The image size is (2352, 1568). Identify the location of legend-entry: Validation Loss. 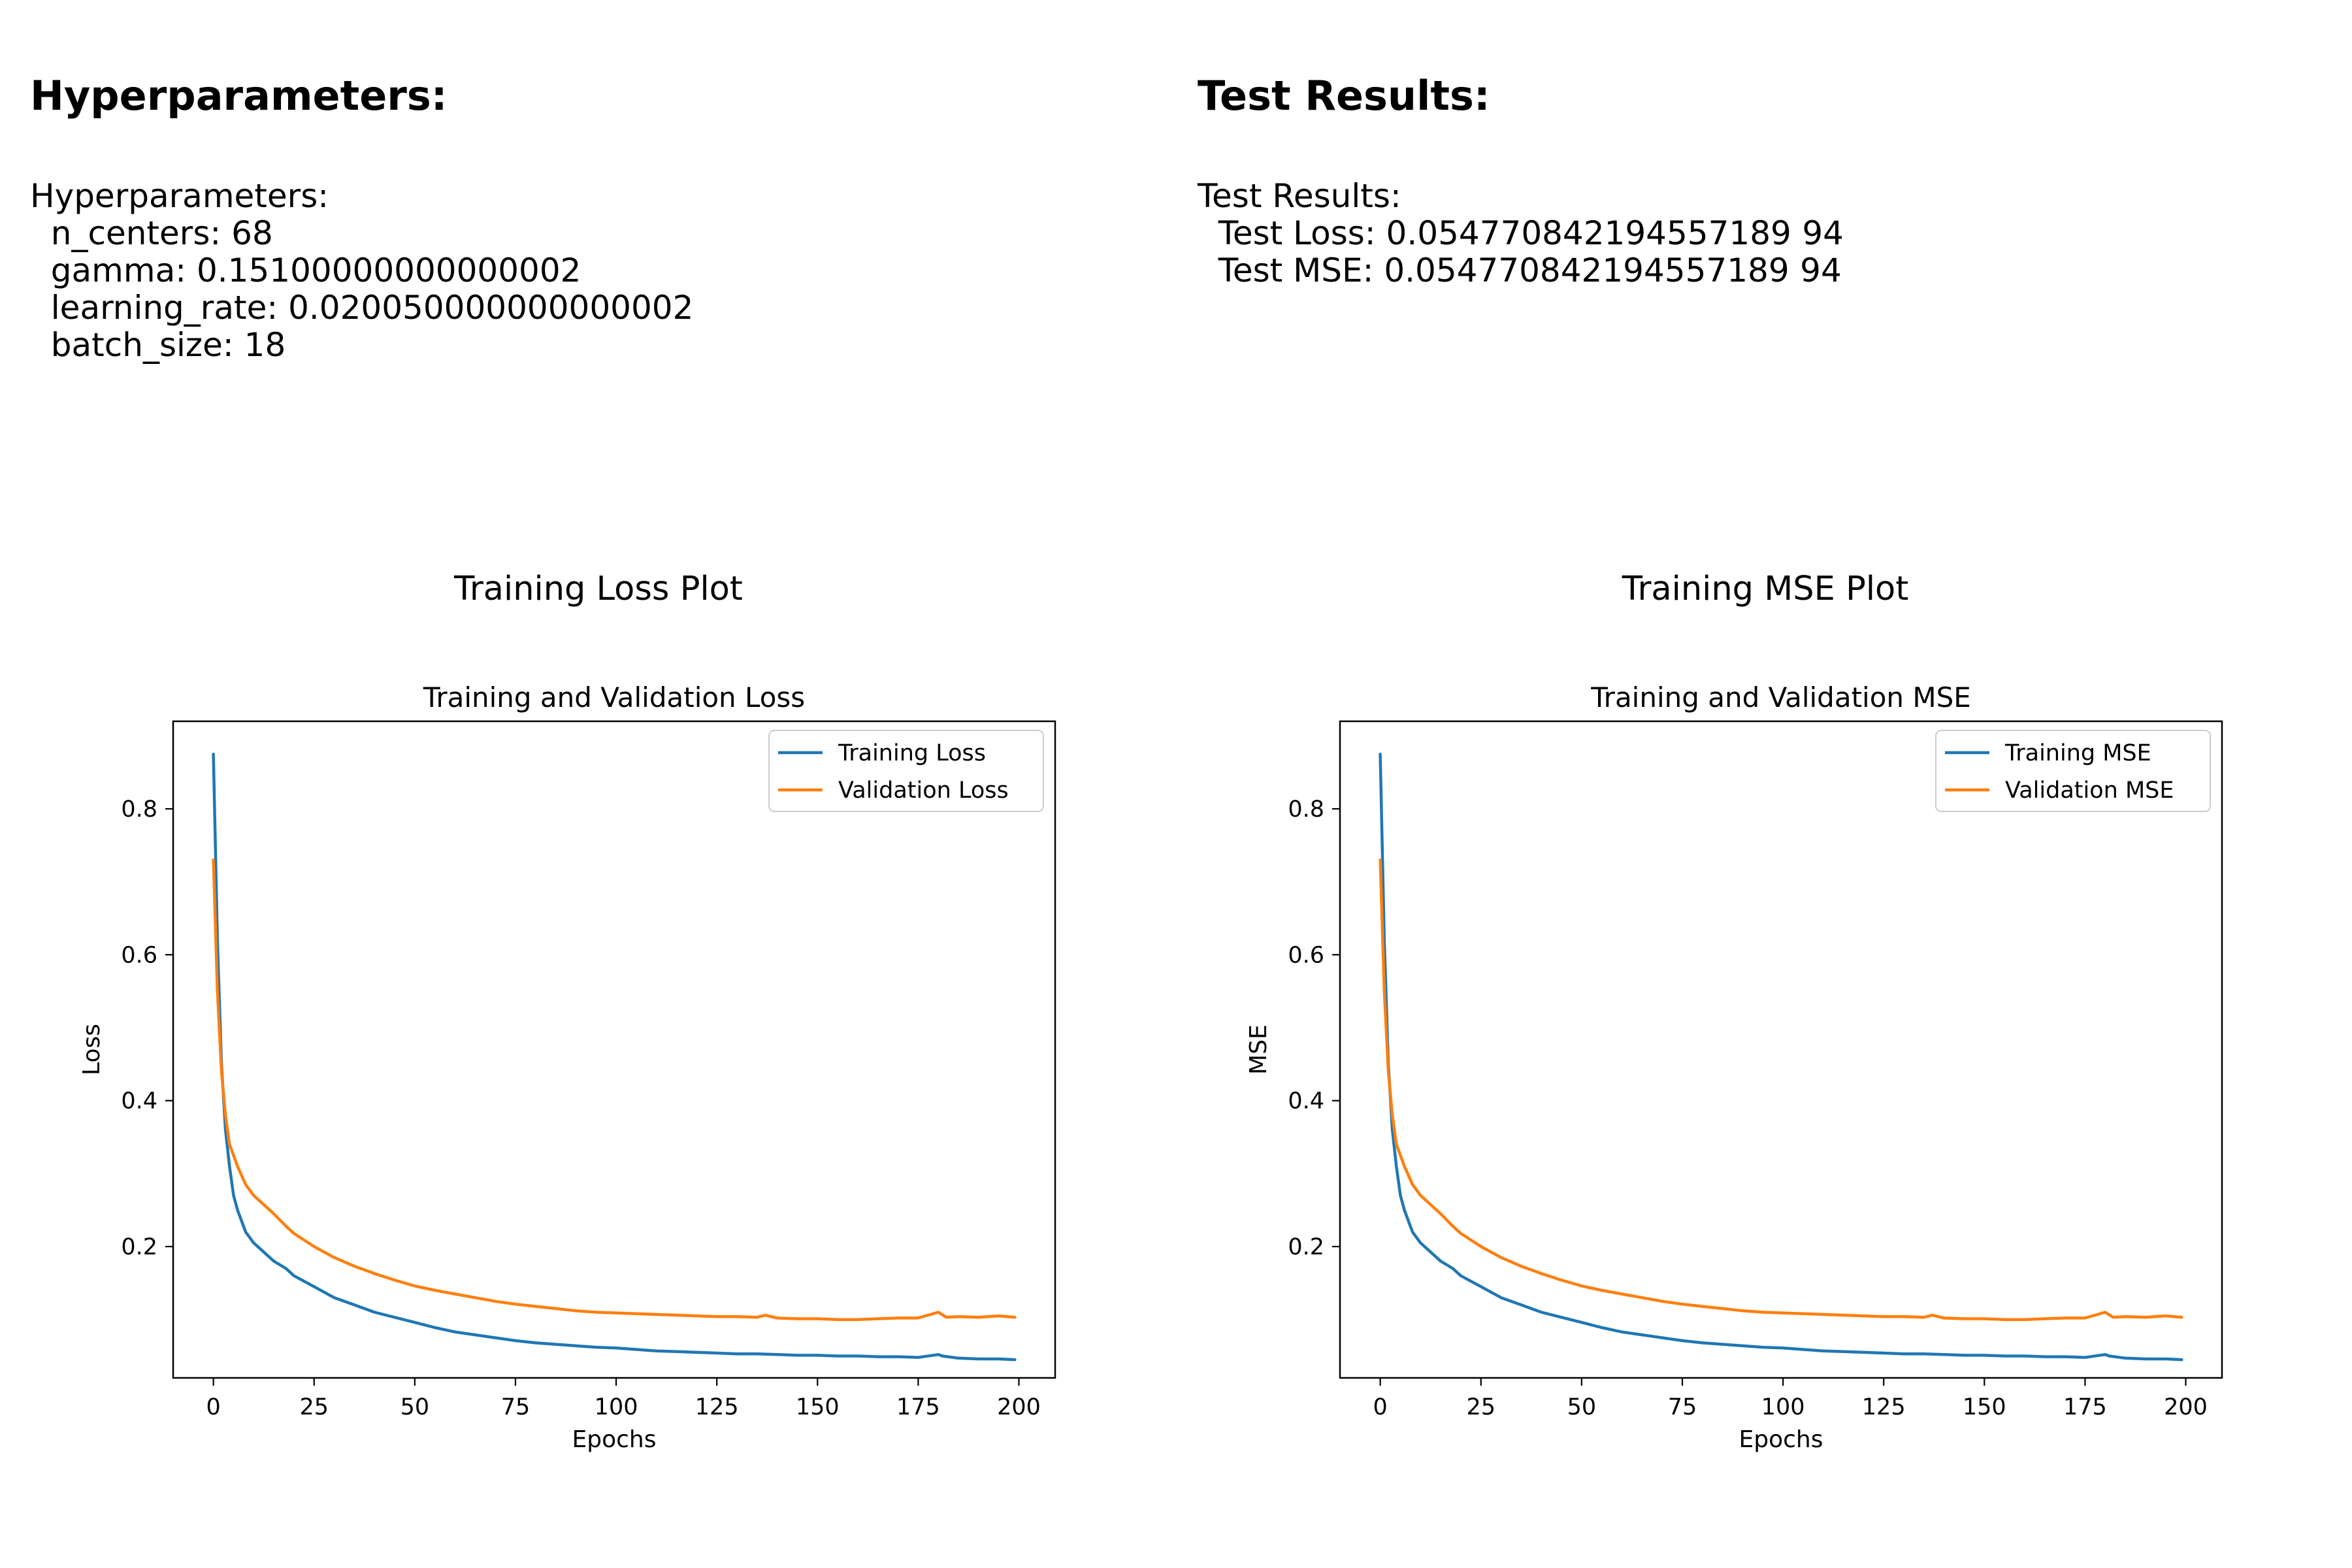
(923, 790).